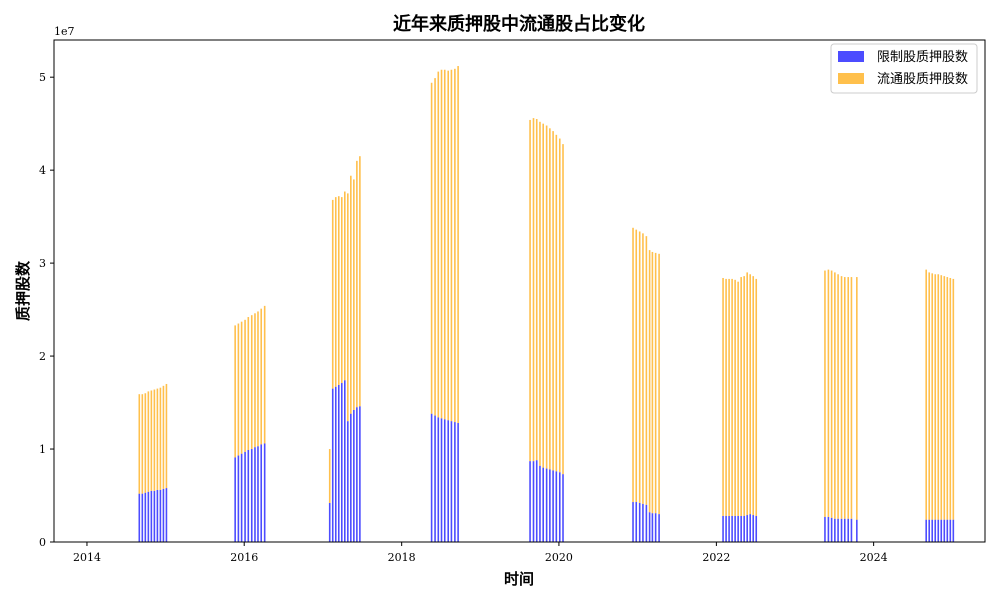 The width and height of the screenshot is (1000, 600). I want to click on y-tick-label-3: 3, so click(42, 263).